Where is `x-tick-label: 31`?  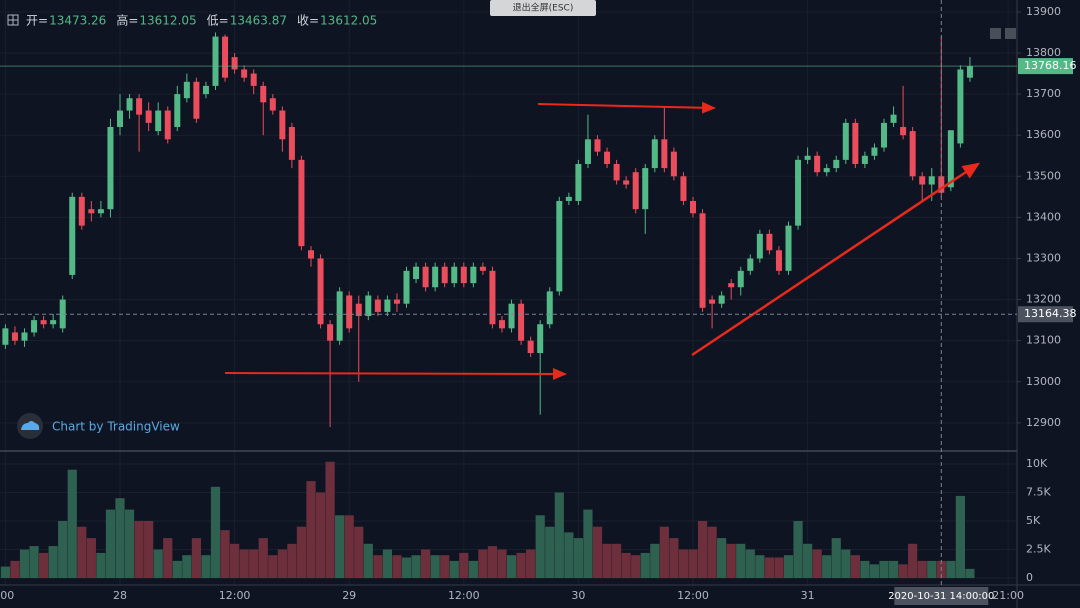
x-tick-label: 31 is located at coordinates (808, 595).